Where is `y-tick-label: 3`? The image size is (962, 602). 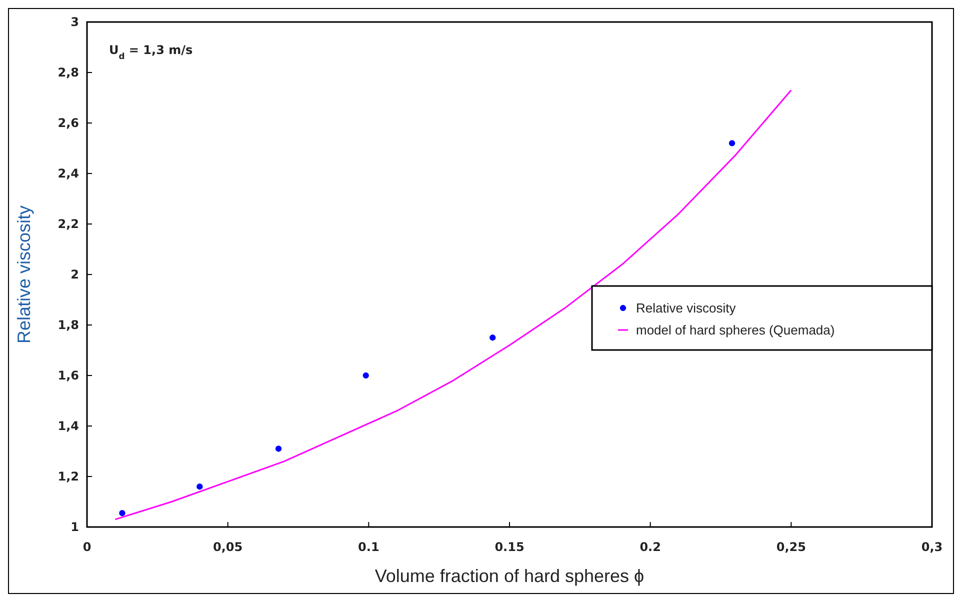
y-tick-label: 3 is located at coordinates (74, 22).